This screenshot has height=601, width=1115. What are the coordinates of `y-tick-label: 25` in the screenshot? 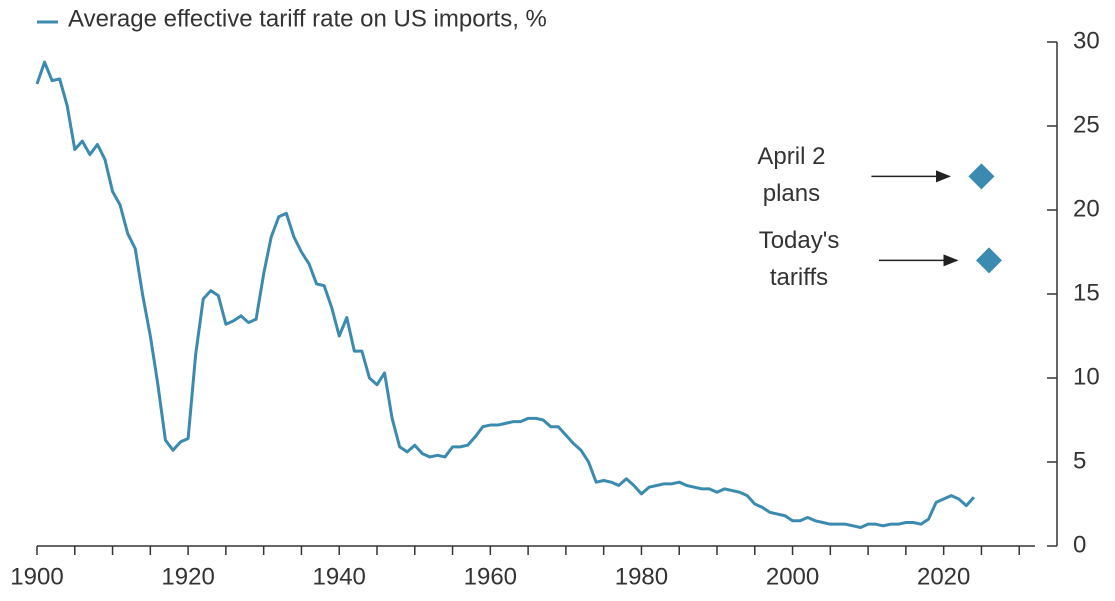 It's located at (1086, 124).